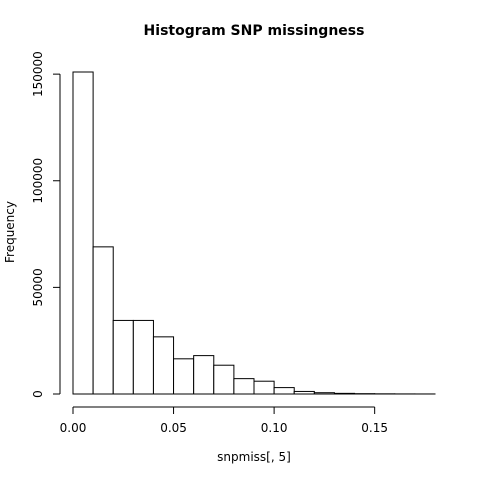  Describe the element at coordinates (38, 181) in the screenshot. I see `y-tick-label: 100000` at that location.